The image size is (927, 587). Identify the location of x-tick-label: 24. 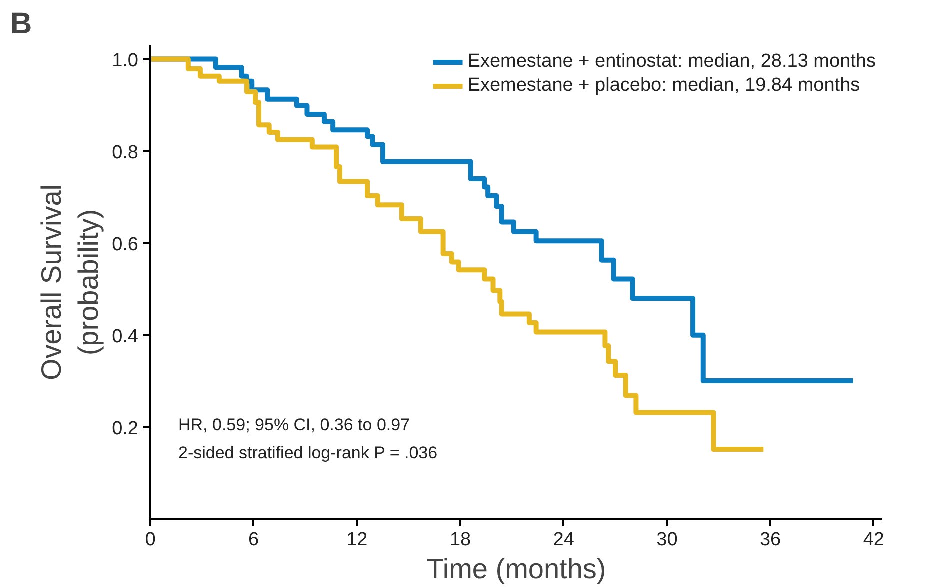
(564, 540).